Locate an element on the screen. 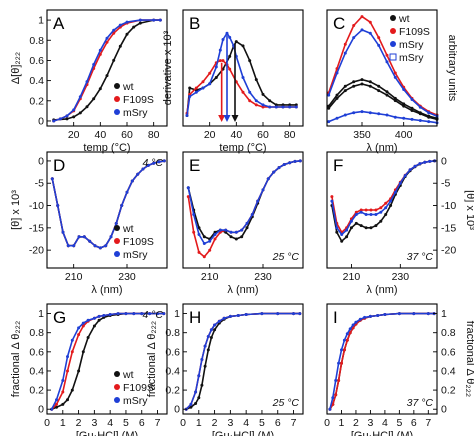 Image resolution: width=474 pixels, height=436 pixels. x-tick-label: 210 is located at coordinates (74, 277).